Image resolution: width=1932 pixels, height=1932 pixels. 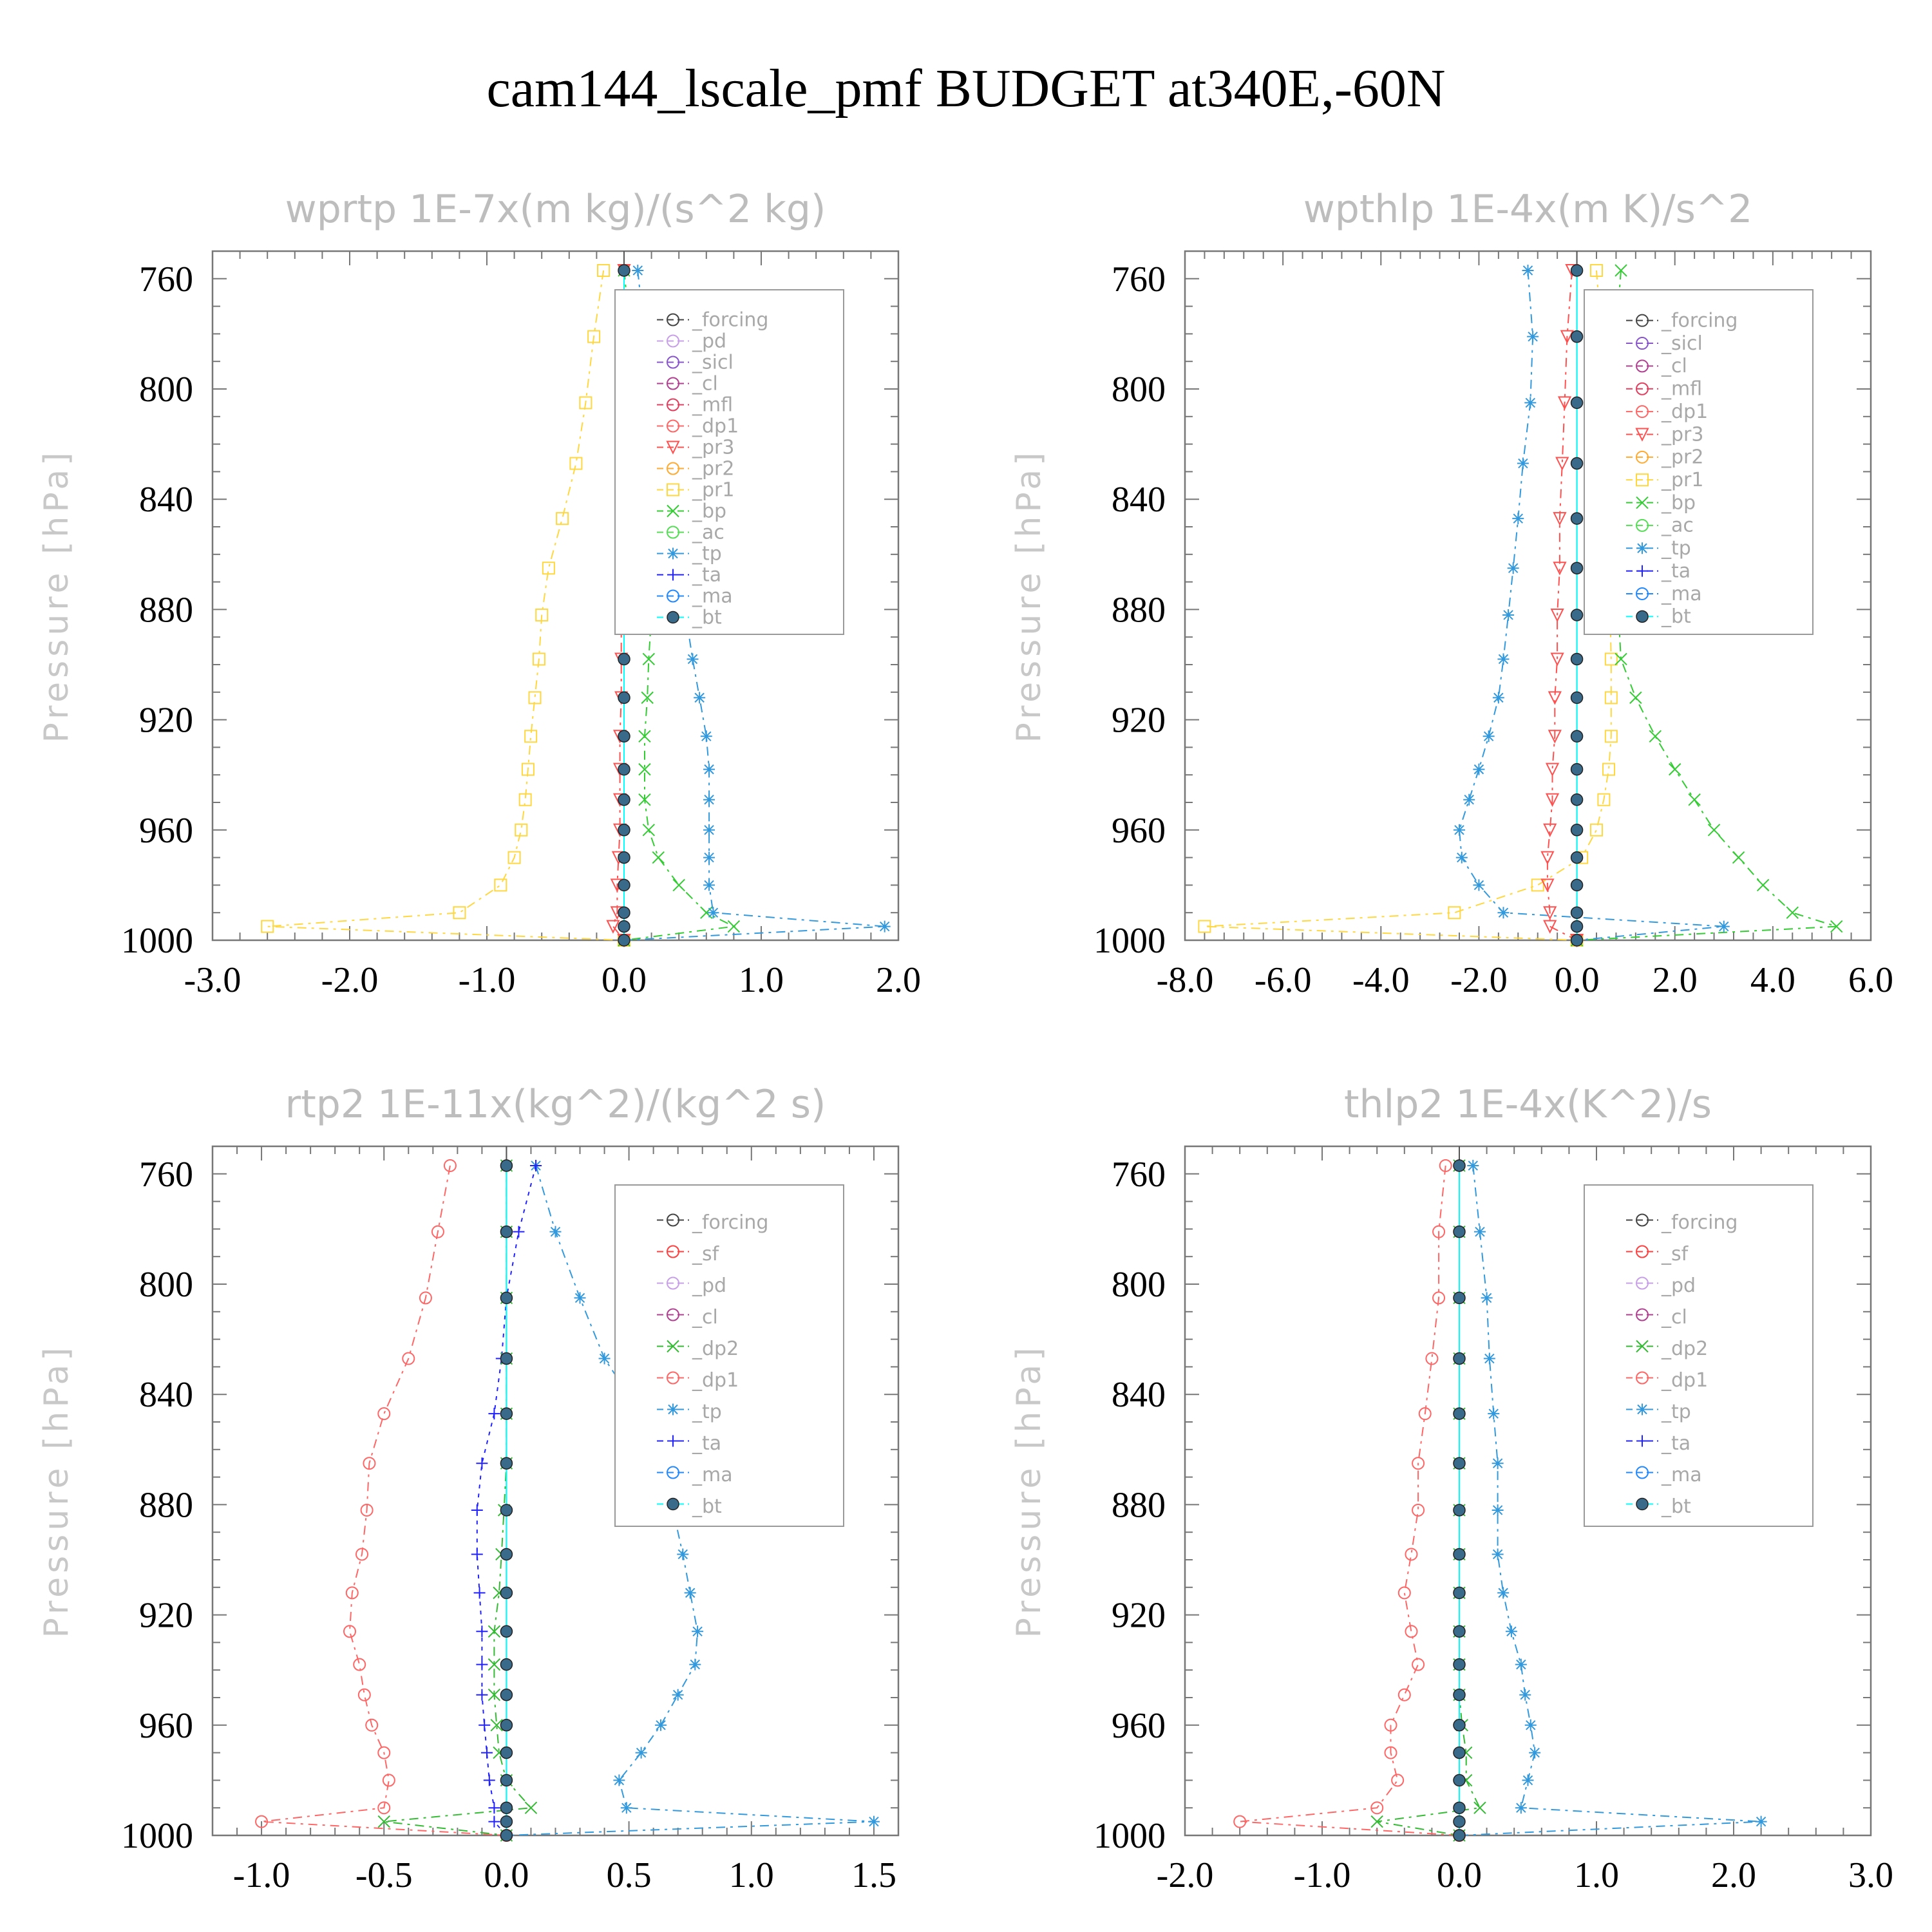 What do you see at coordinates (1381, 980) in the screenshot?
I see `x-tick-label: -4.0` at bounding box center [1381, 980].